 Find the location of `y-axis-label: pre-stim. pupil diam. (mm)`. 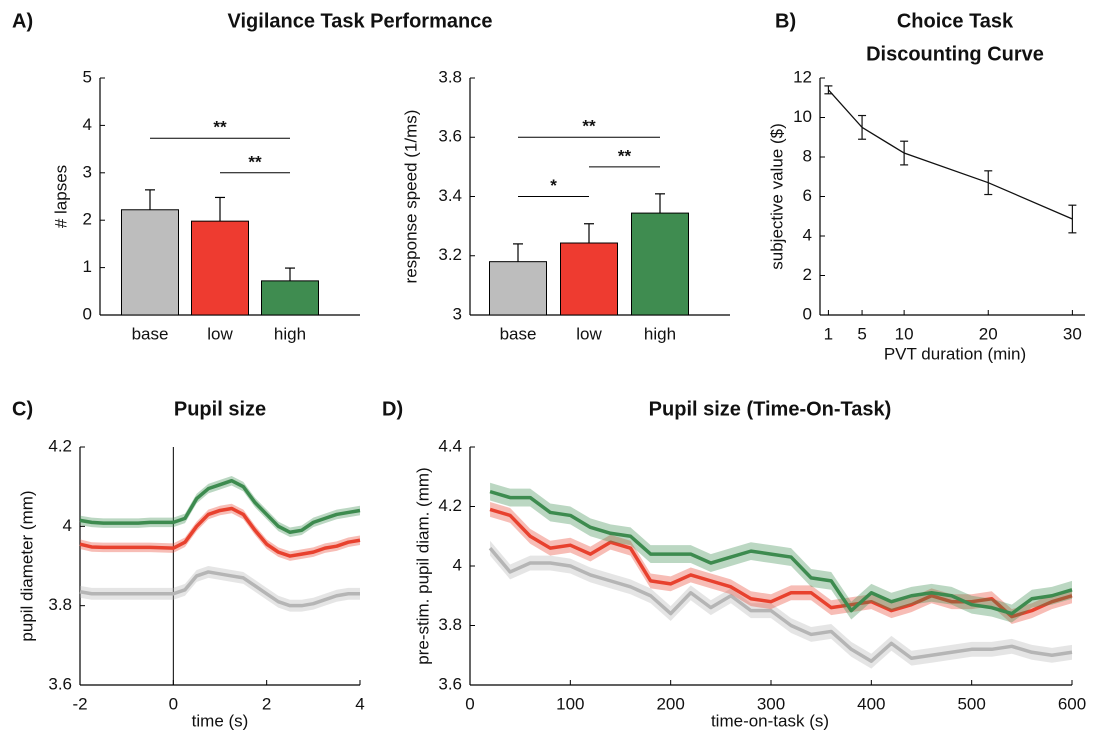

y-axis-label: pre-stim. pupil diam. (mm) is located at coordinates (422, 565).